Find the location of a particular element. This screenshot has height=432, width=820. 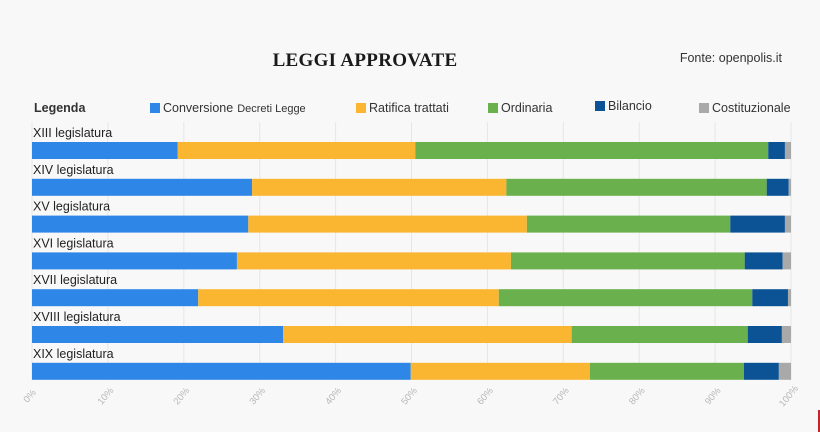

x-tick-label: 30% is located at coordinates (257, 396).